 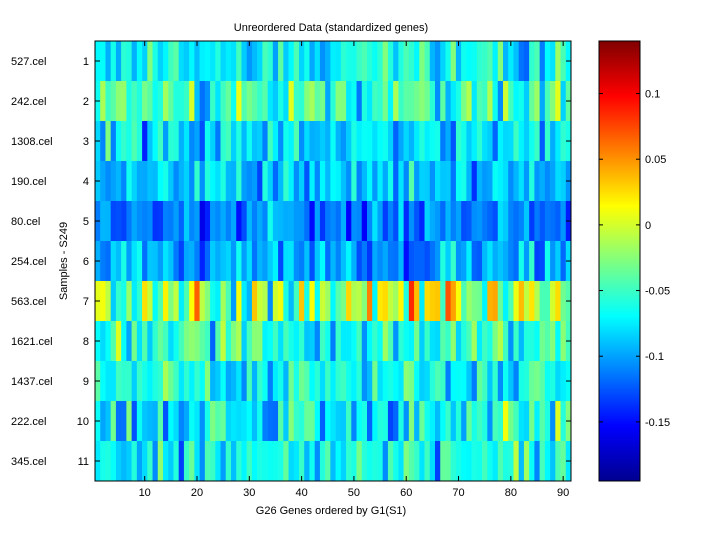 I want to click on y-tick-label: 8, so click(x=86, y=342).